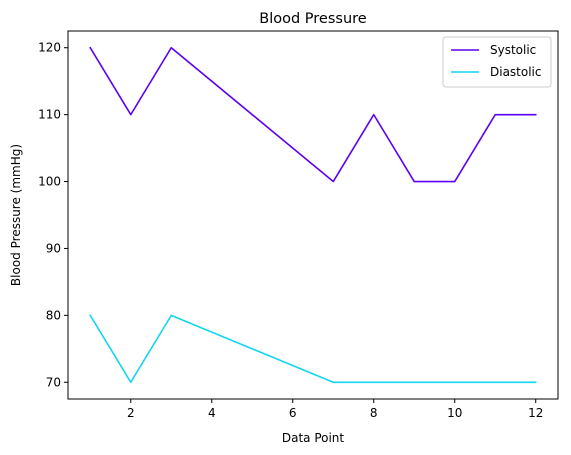 The image size is (571, 455). What do you see at coordinates (313, 349) in the screenshot?
I see `series-line-diastolic` at bounding box center [313, 349].